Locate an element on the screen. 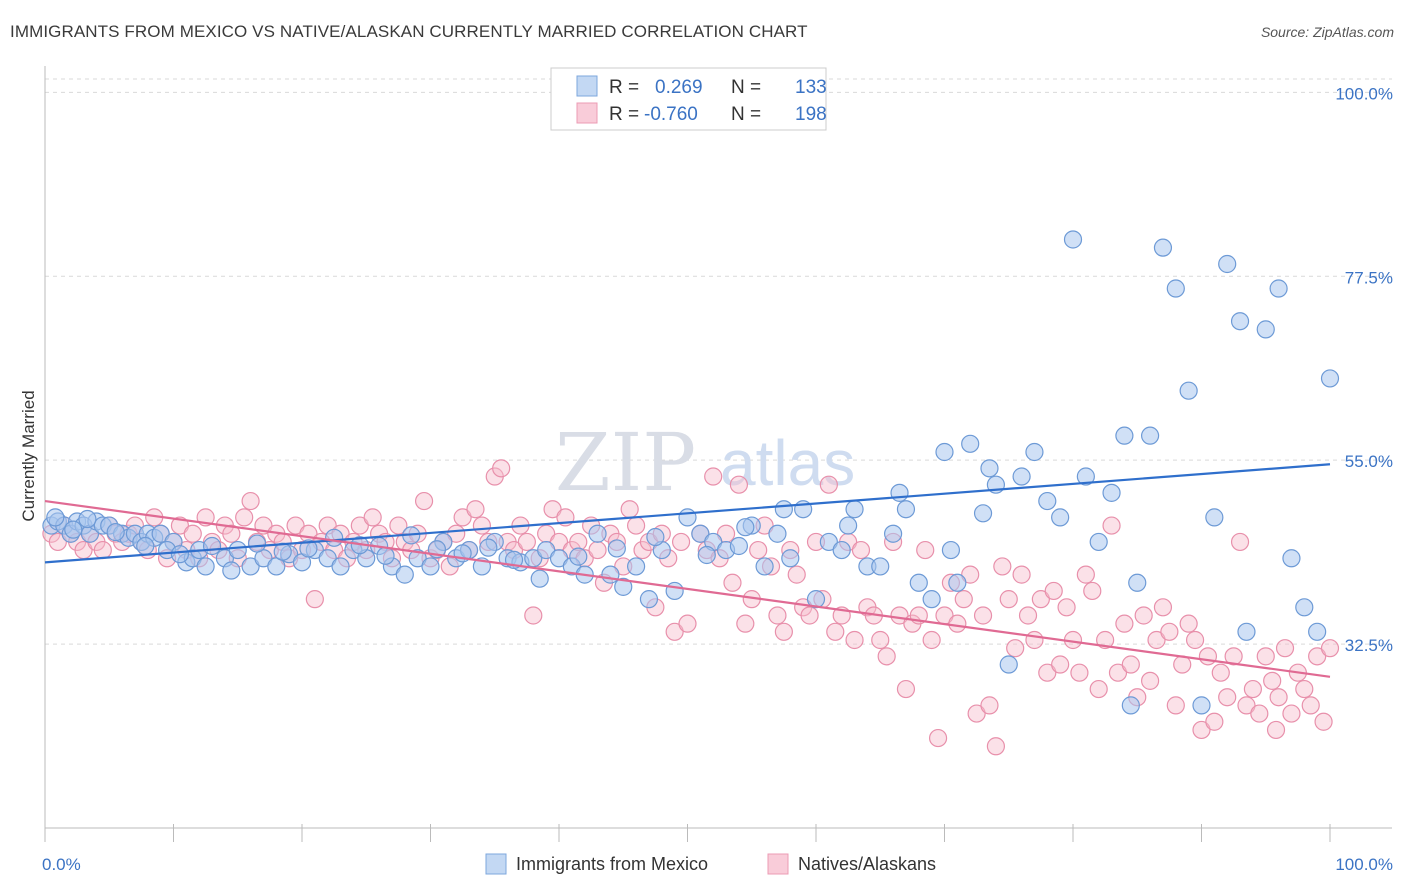  legend-n-value-1: 133 is located at coordinates (811, 87).